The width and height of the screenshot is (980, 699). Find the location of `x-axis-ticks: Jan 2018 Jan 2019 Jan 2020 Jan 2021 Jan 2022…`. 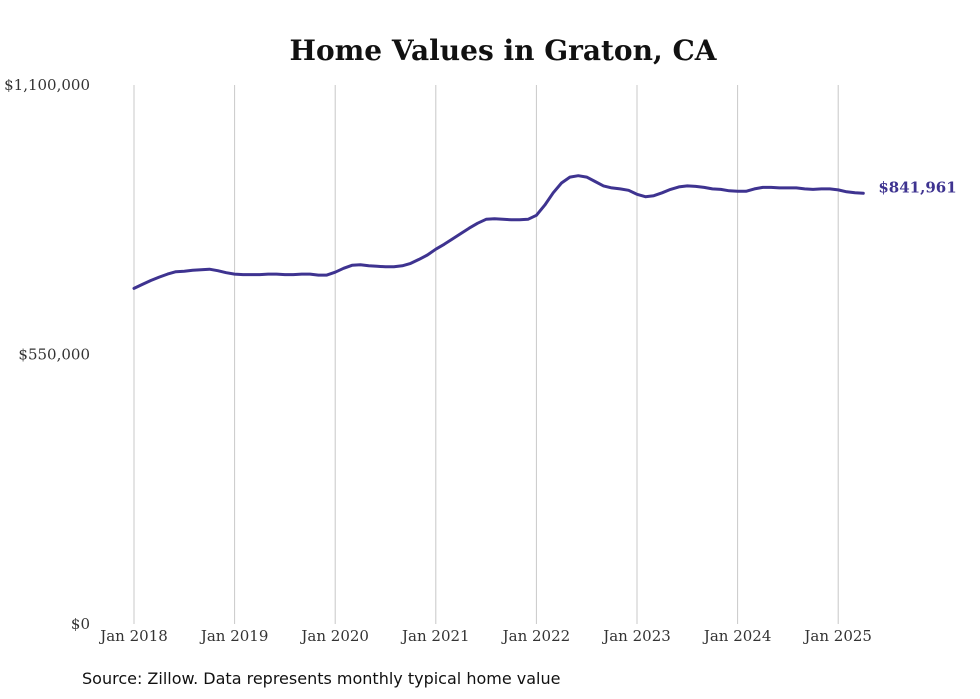

x-axis-ticks: Jan 2018 Jan 2019 Jan 2020 Jan 2021 Jan 2022… is located at coordinates (485, 636).